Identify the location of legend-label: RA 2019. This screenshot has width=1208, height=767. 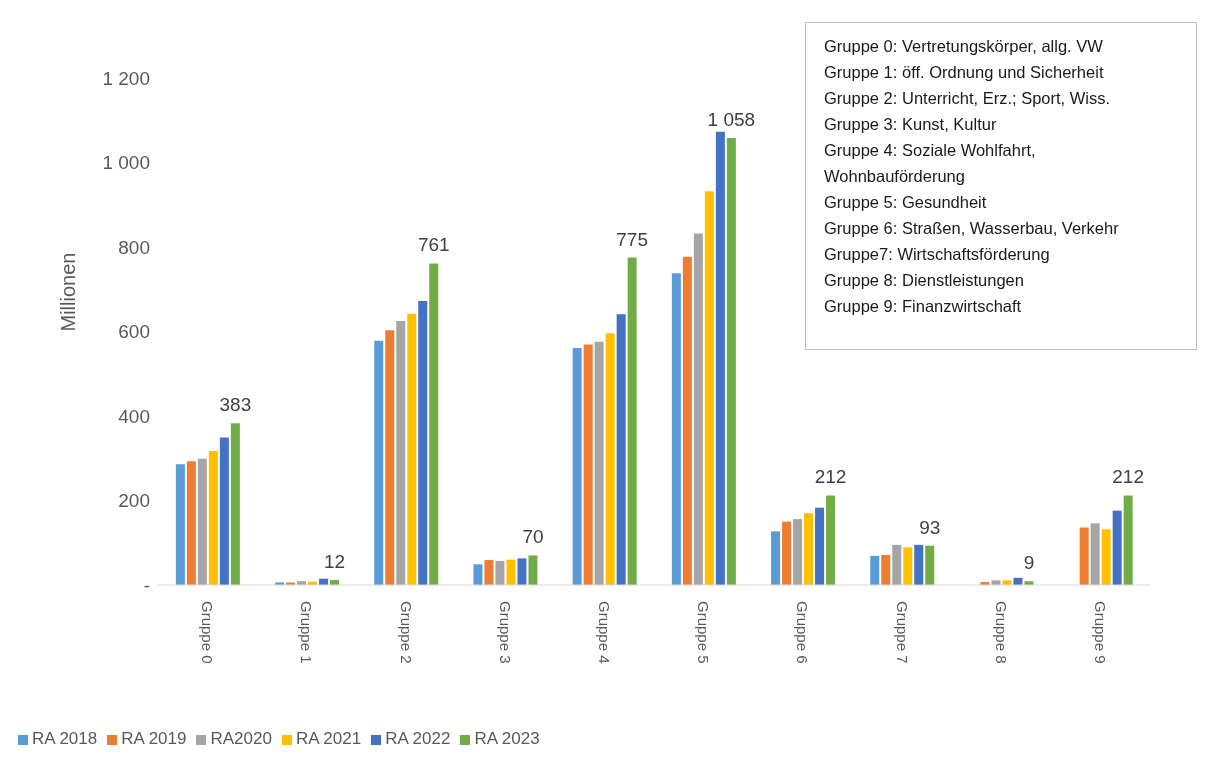
(154, 738).